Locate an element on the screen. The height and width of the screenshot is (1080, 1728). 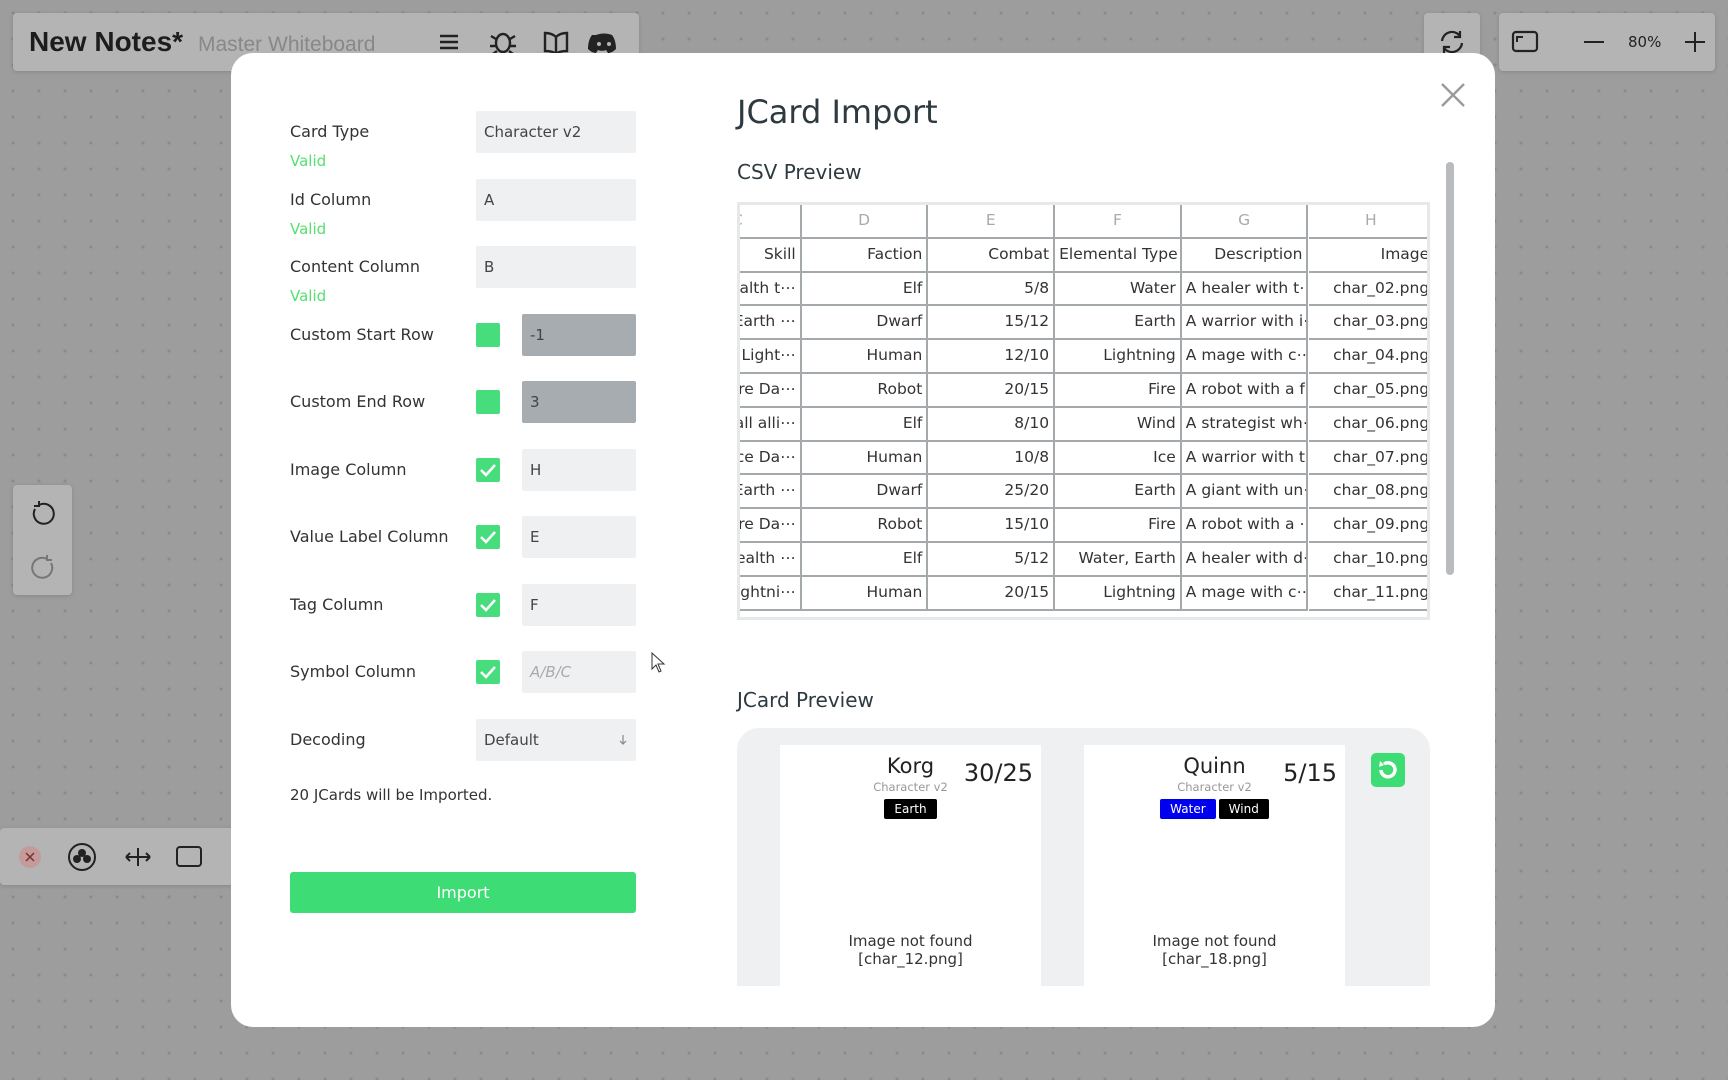
tag: Water is located at coordinates (1188, 809).